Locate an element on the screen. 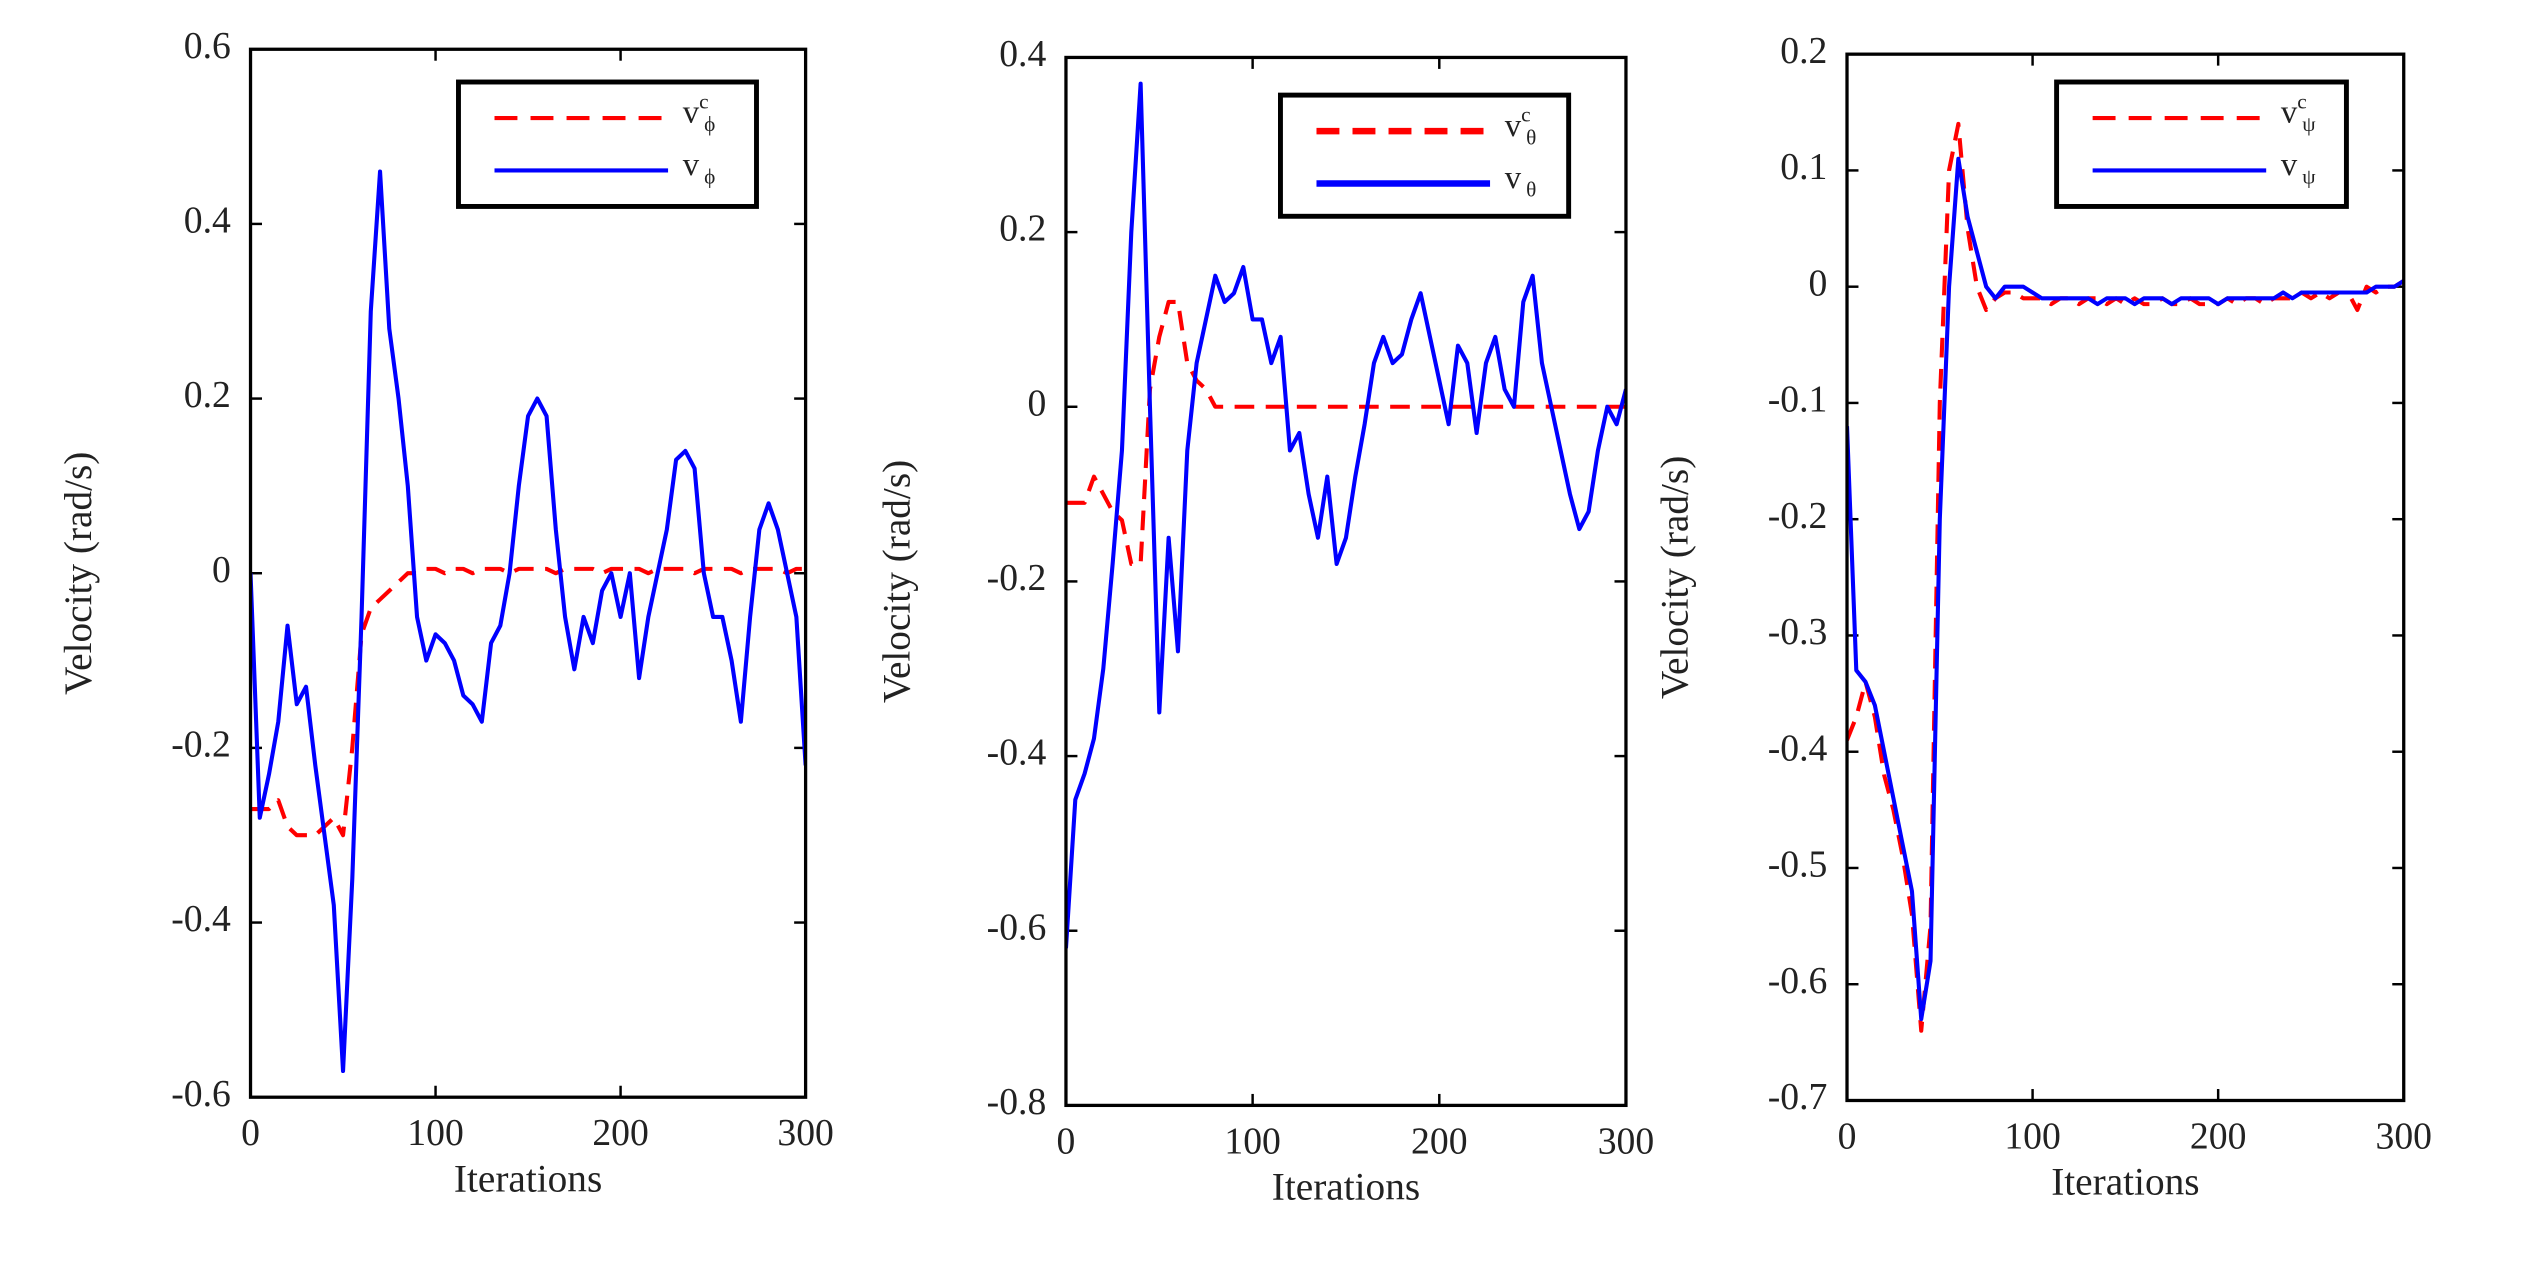  y-tick-label: -0.1 is located at coordinates (1798, 400).